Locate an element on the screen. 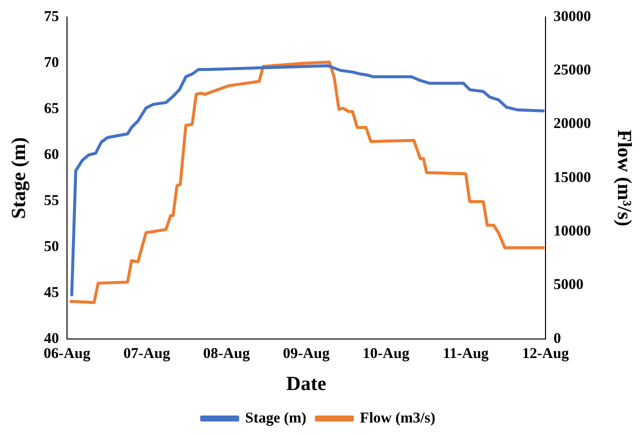 The width and height of the screenshot is (641, 436). y2-axis-title: Flow (m³/s) is located at coordinates (623, 178).